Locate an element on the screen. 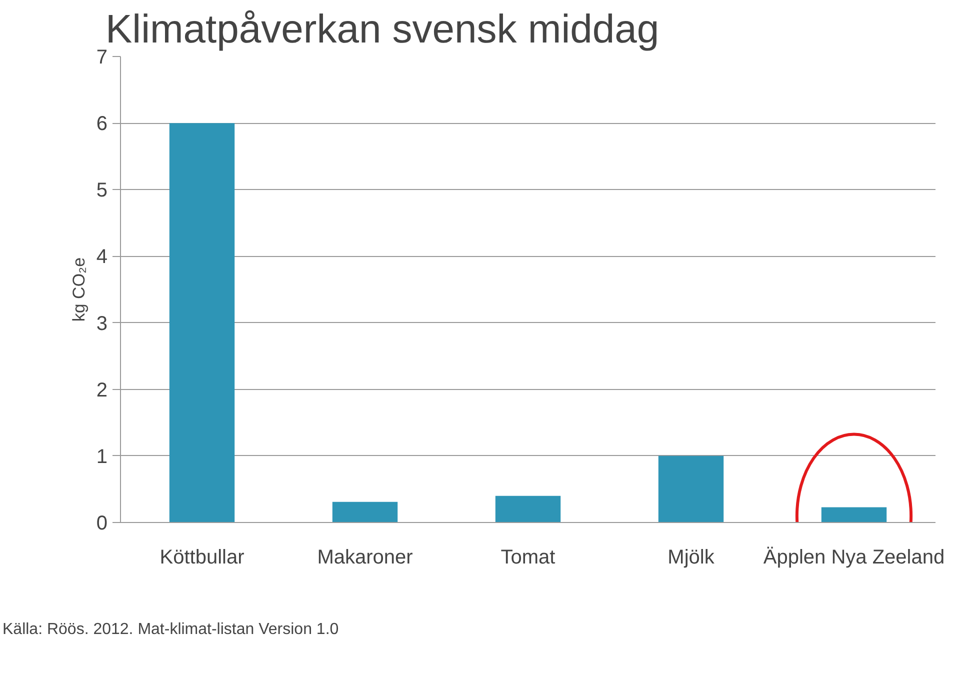 The height and width of the screenshot is (685, 960). x-tick-label: Mjölk is located at coordinates (692, 557).